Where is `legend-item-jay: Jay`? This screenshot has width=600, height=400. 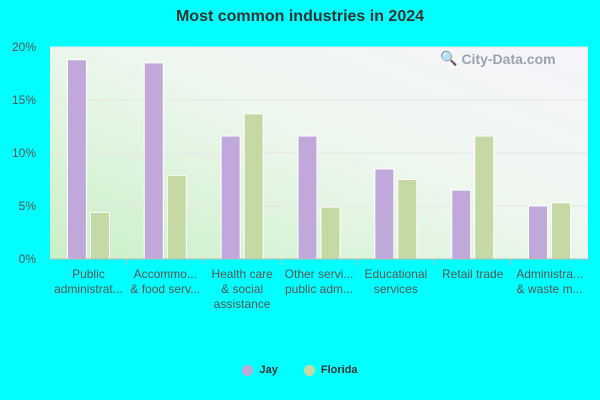 legend-item-jay: Jay is located at coordinates (260, 370).